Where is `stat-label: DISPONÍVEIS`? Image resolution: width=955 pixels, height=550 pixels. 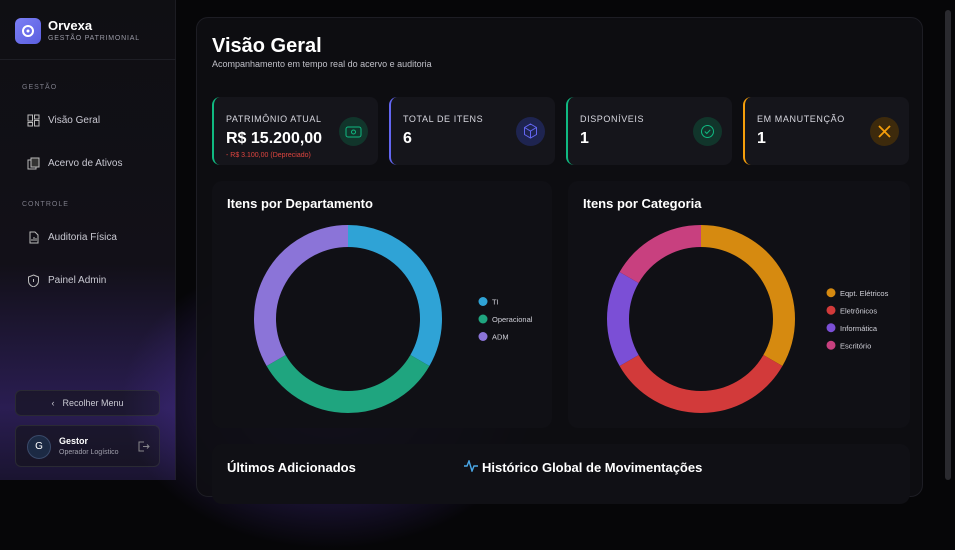
stat-label: DISPONÍVEIS is located at coordinates (612, 119).